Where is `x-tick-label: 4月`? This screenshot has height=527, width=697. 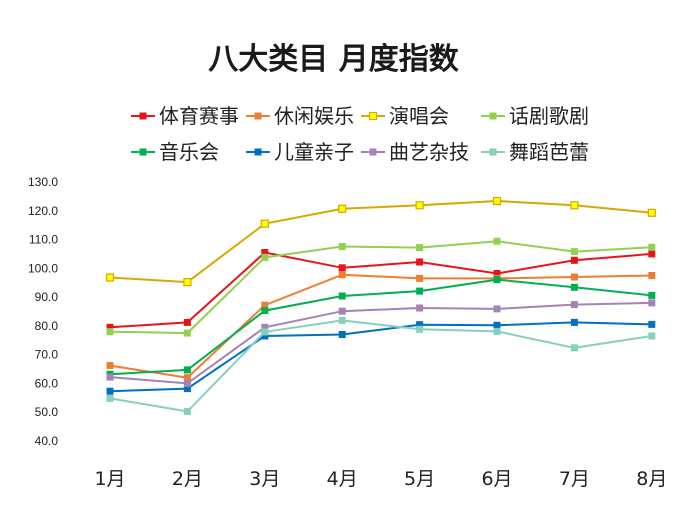
x-tick-label: 4月 is located at coordinates (342, 479).